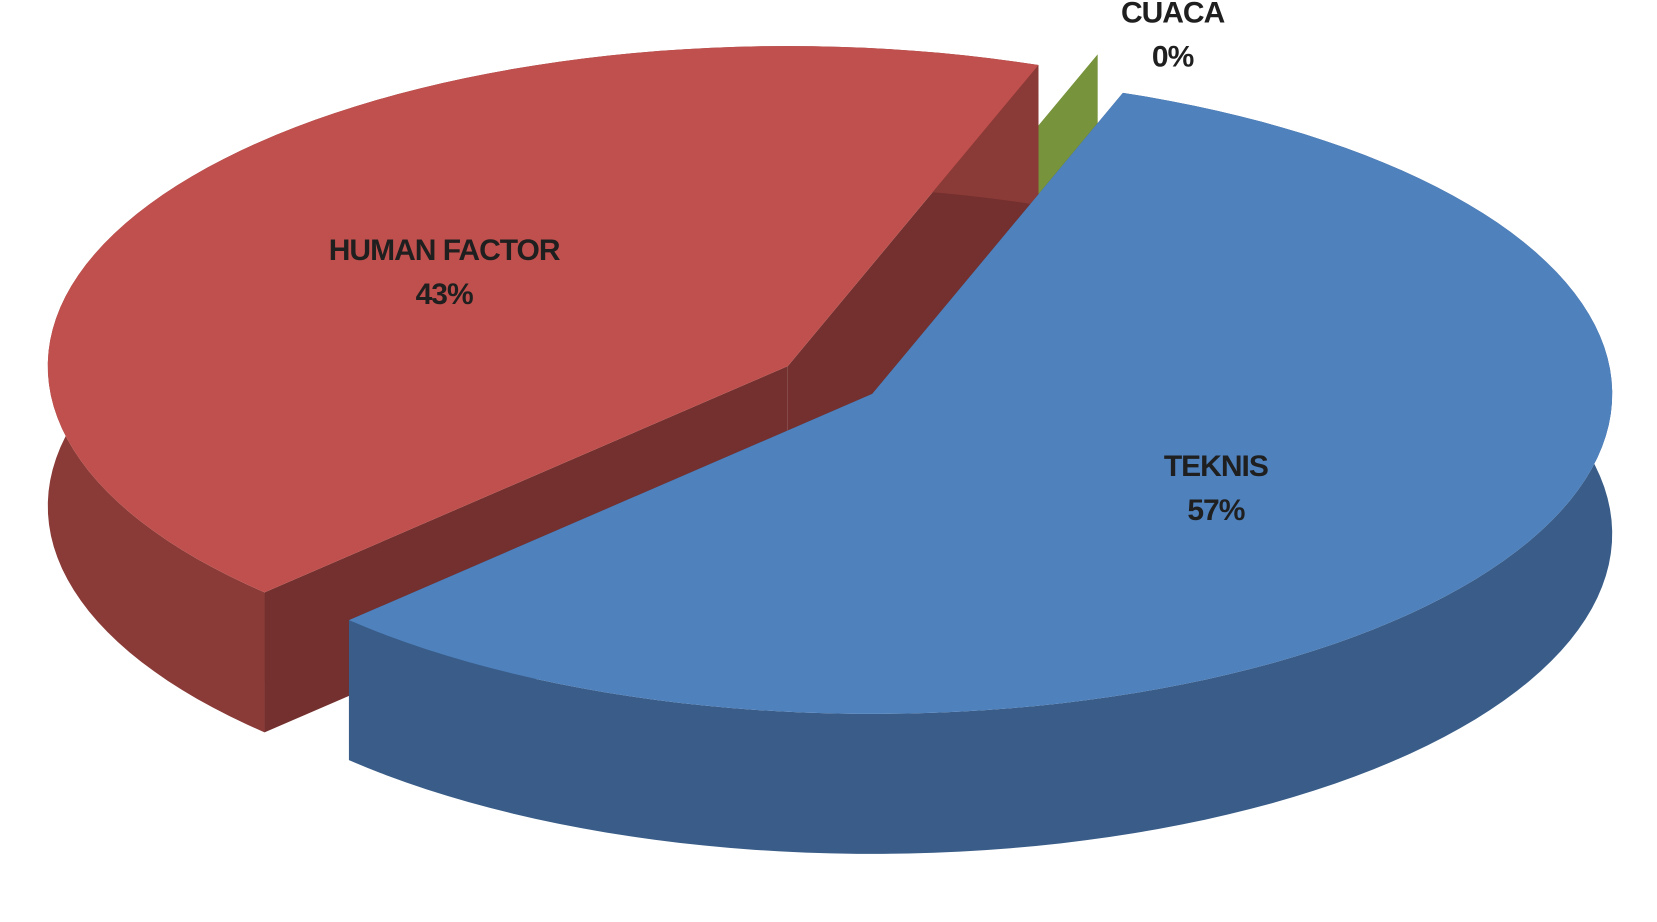 The image size is (1657, 922). Describe the element at coordinates (444, 294) in the screenshot. I see `slice-value-label: 43%` at that location.